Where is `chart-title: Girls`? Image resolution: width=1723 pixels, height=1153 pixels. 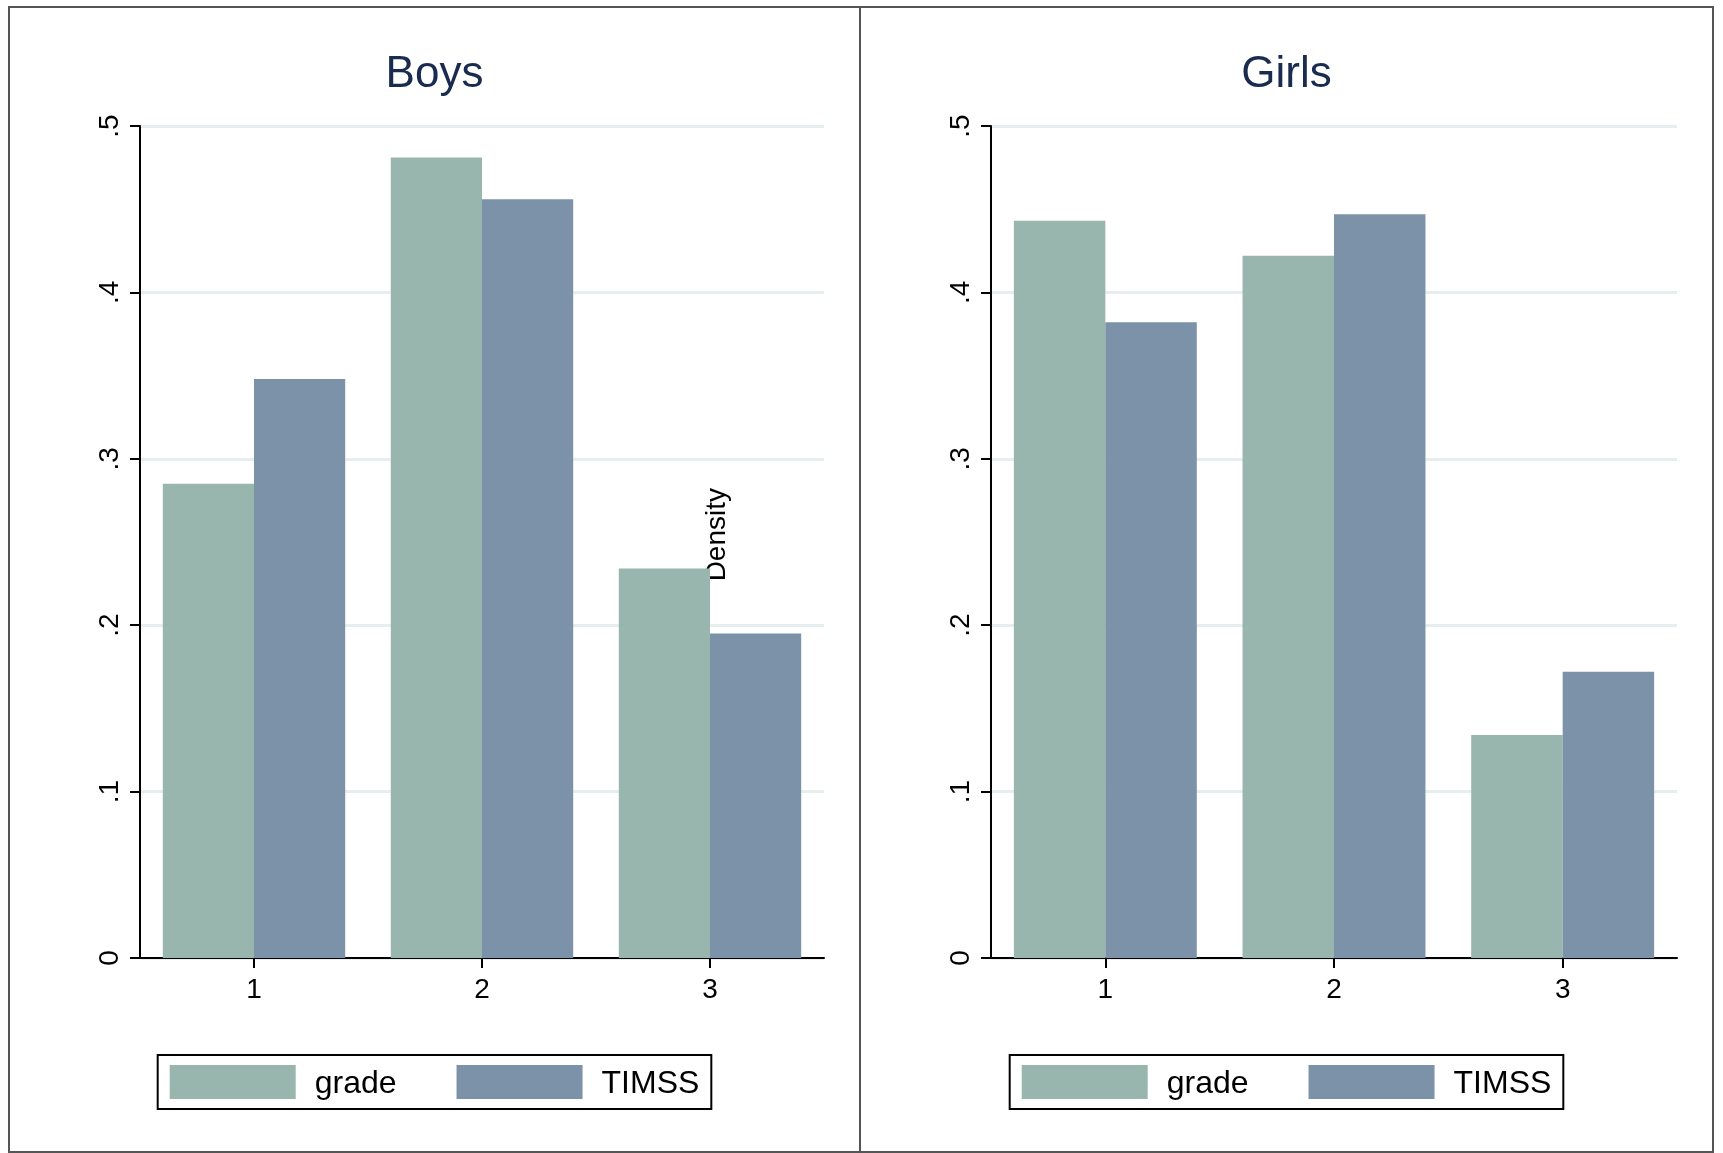 chart-title: Girls is located at coordinates (1286, 71).